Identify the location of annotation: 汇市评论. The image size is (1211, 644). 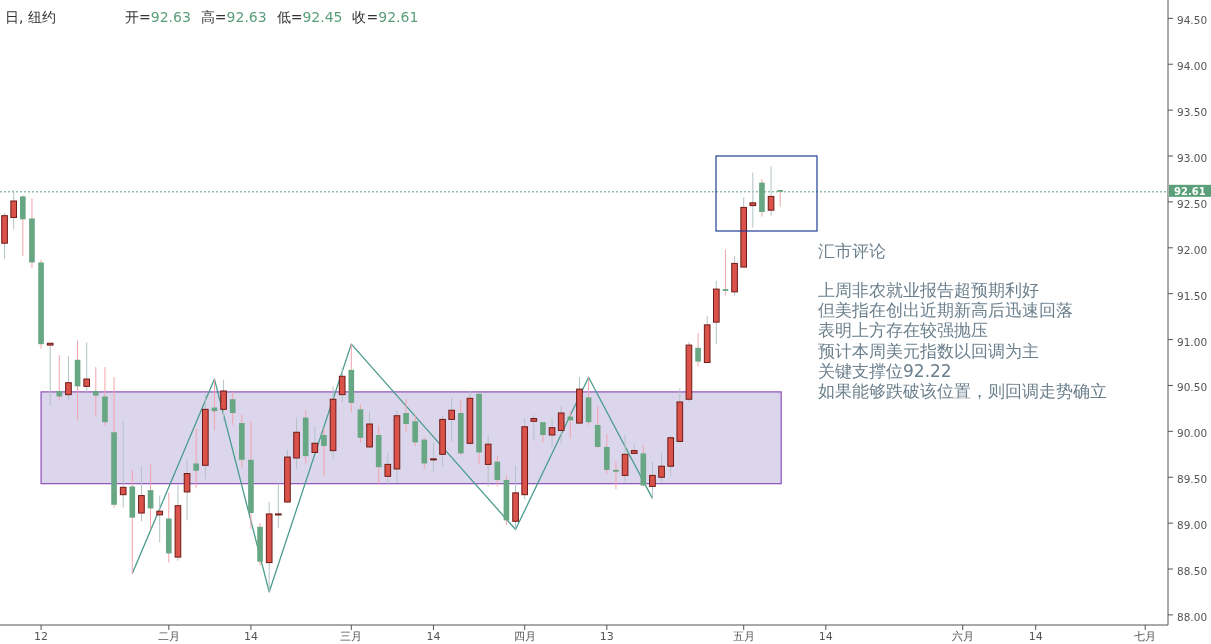
(852, 251).